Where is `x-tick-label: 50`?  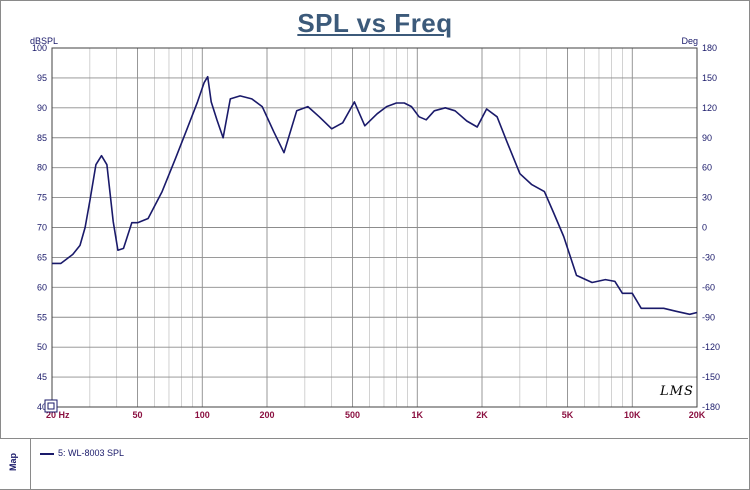
x-tick-label: 50 is located at coordinates (138, 415).